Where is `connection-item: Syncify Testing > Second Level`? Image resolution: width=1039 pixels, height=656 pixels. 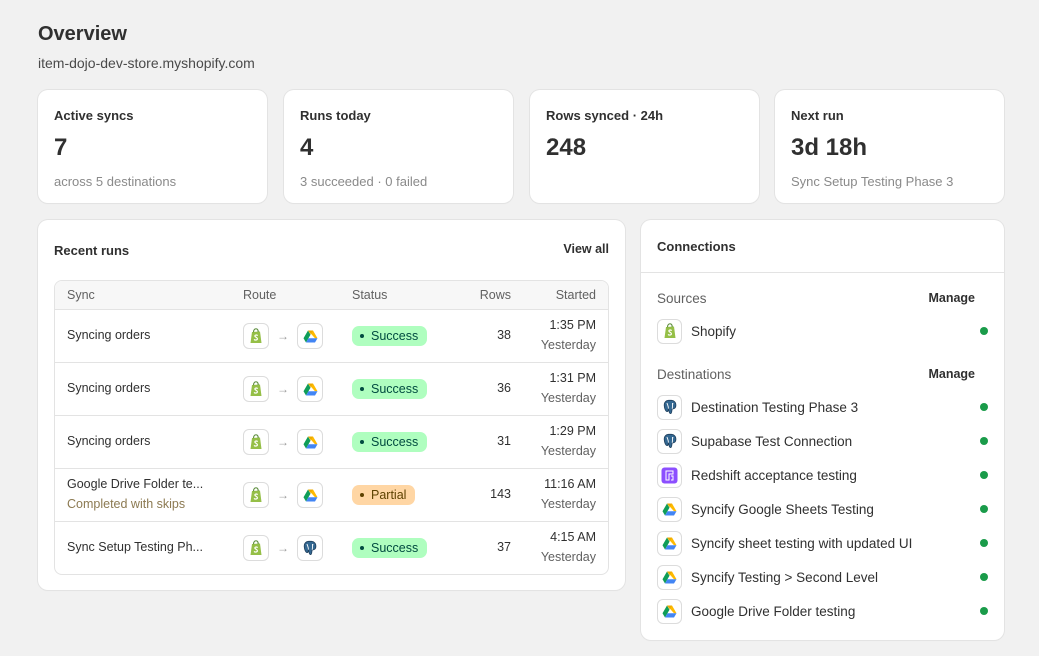
connection-item: Syncify Testing > Second Level is located at coordinates (822, 577).